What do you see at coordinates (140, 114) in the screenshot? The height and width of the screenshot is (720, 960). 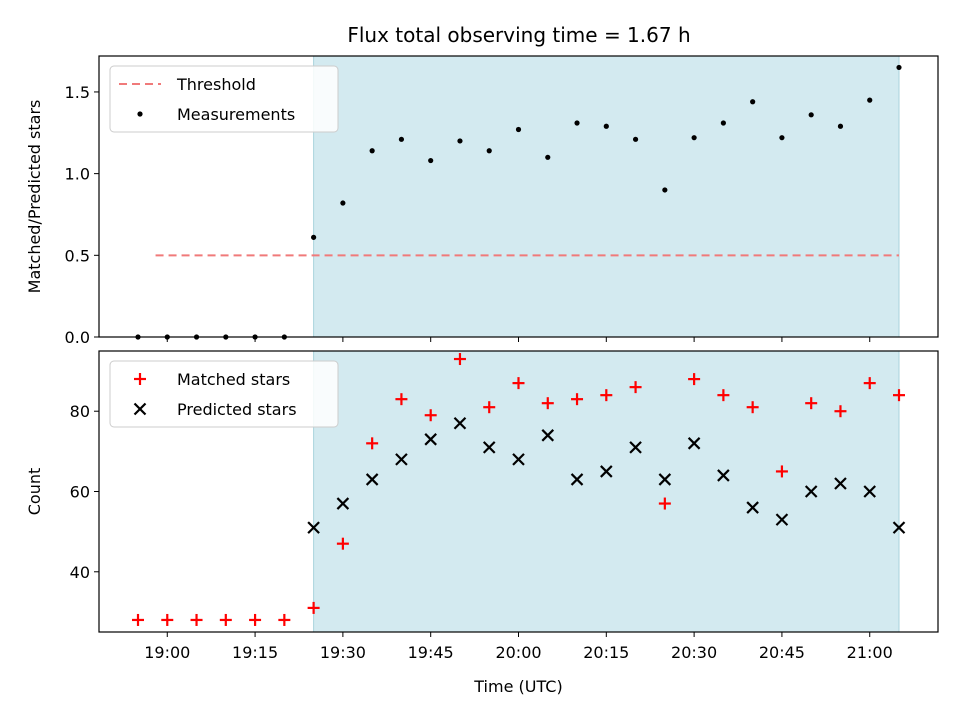 I see `legend-measurement-swatch` at bounding box center [140, 114].